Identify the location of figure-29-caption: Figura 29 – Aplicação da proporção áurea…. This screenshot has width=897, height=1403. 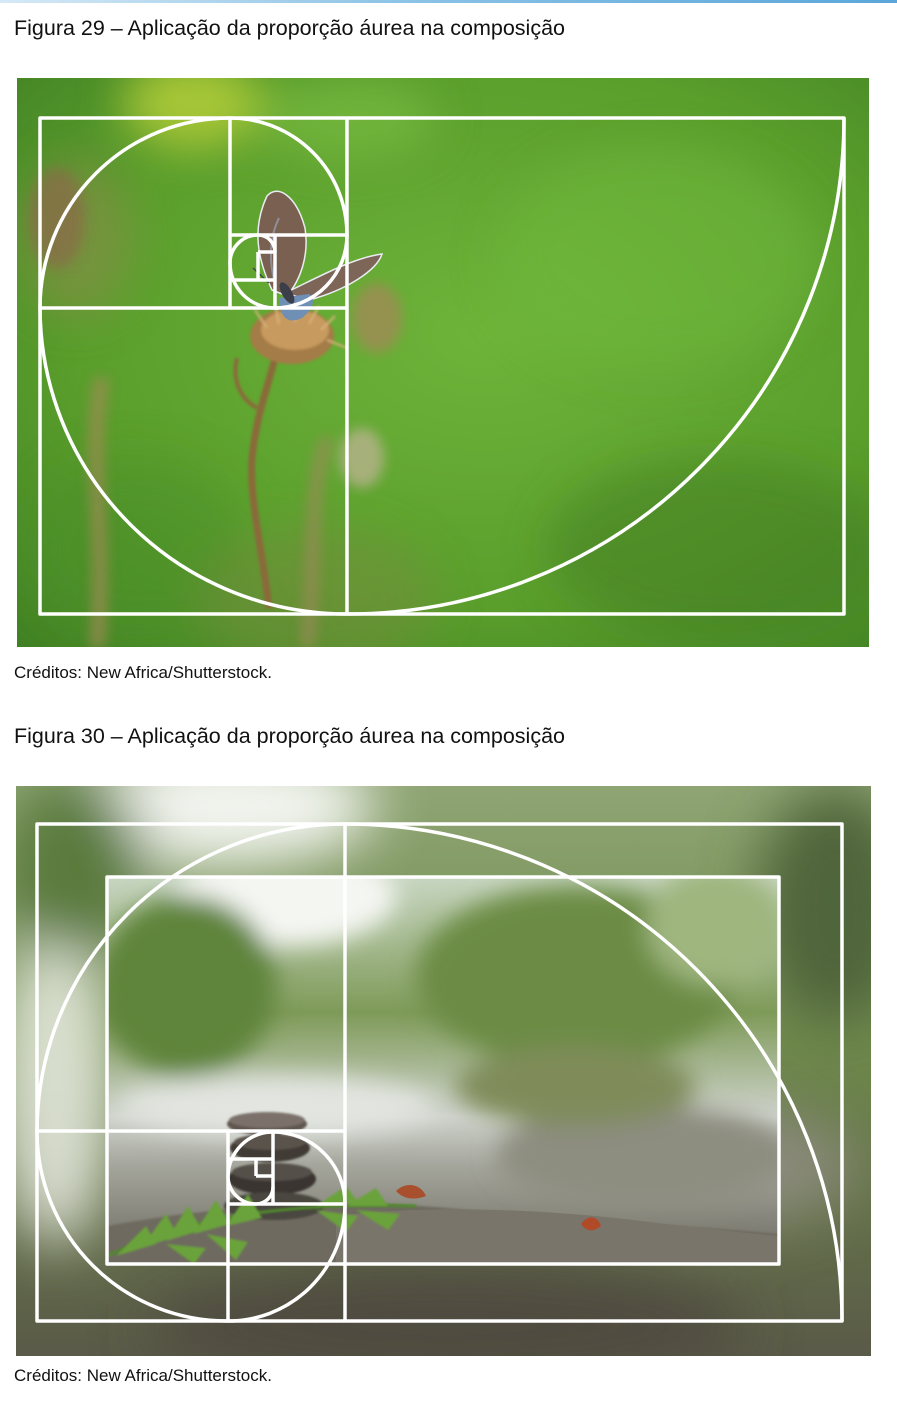
(289, 28).